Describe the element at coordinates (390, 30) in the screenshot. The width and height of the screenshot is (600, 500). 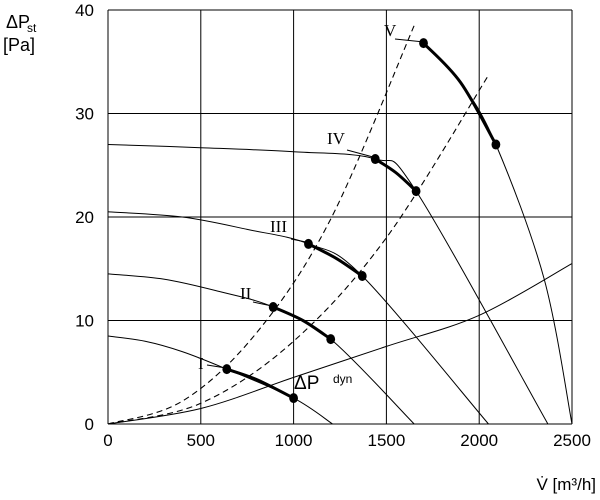
I see `fan-speed-label: V` at that location.